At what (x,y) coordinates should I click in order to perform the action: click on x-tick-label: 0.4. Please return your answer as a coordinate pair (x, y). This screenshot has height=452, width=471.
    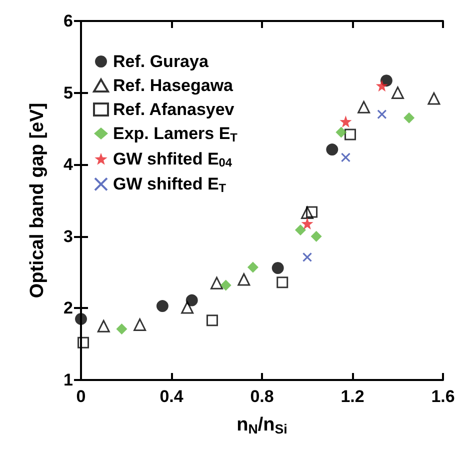
    Looking at the image, I should click on (172, 396).